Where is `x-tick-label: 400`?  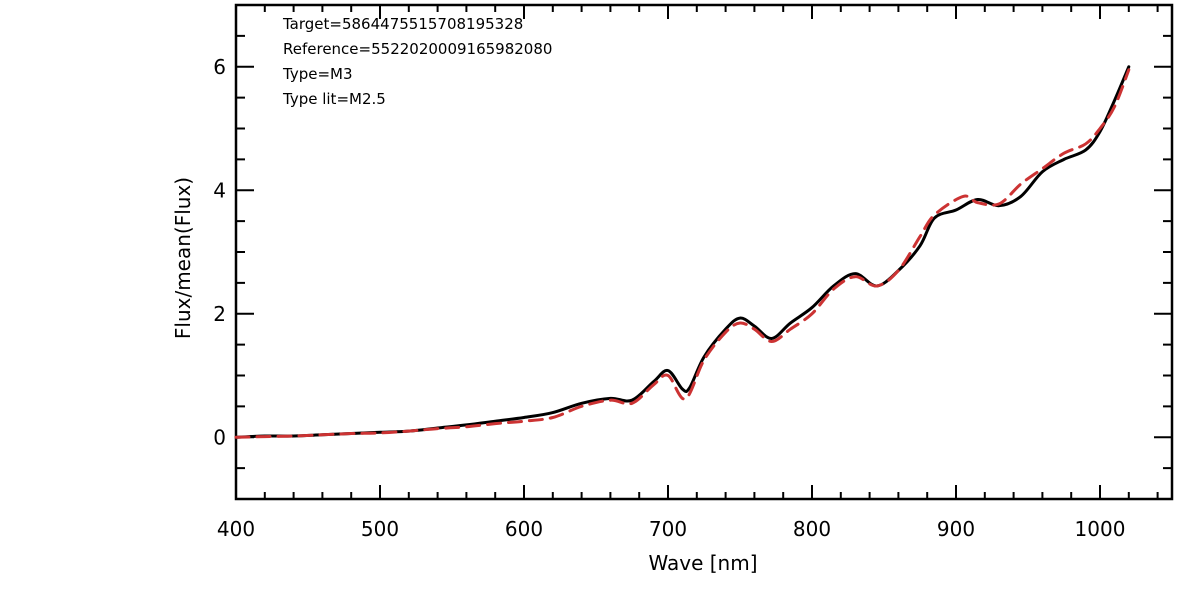 x-tick-label: 400 is located at coordinates (236, 529).